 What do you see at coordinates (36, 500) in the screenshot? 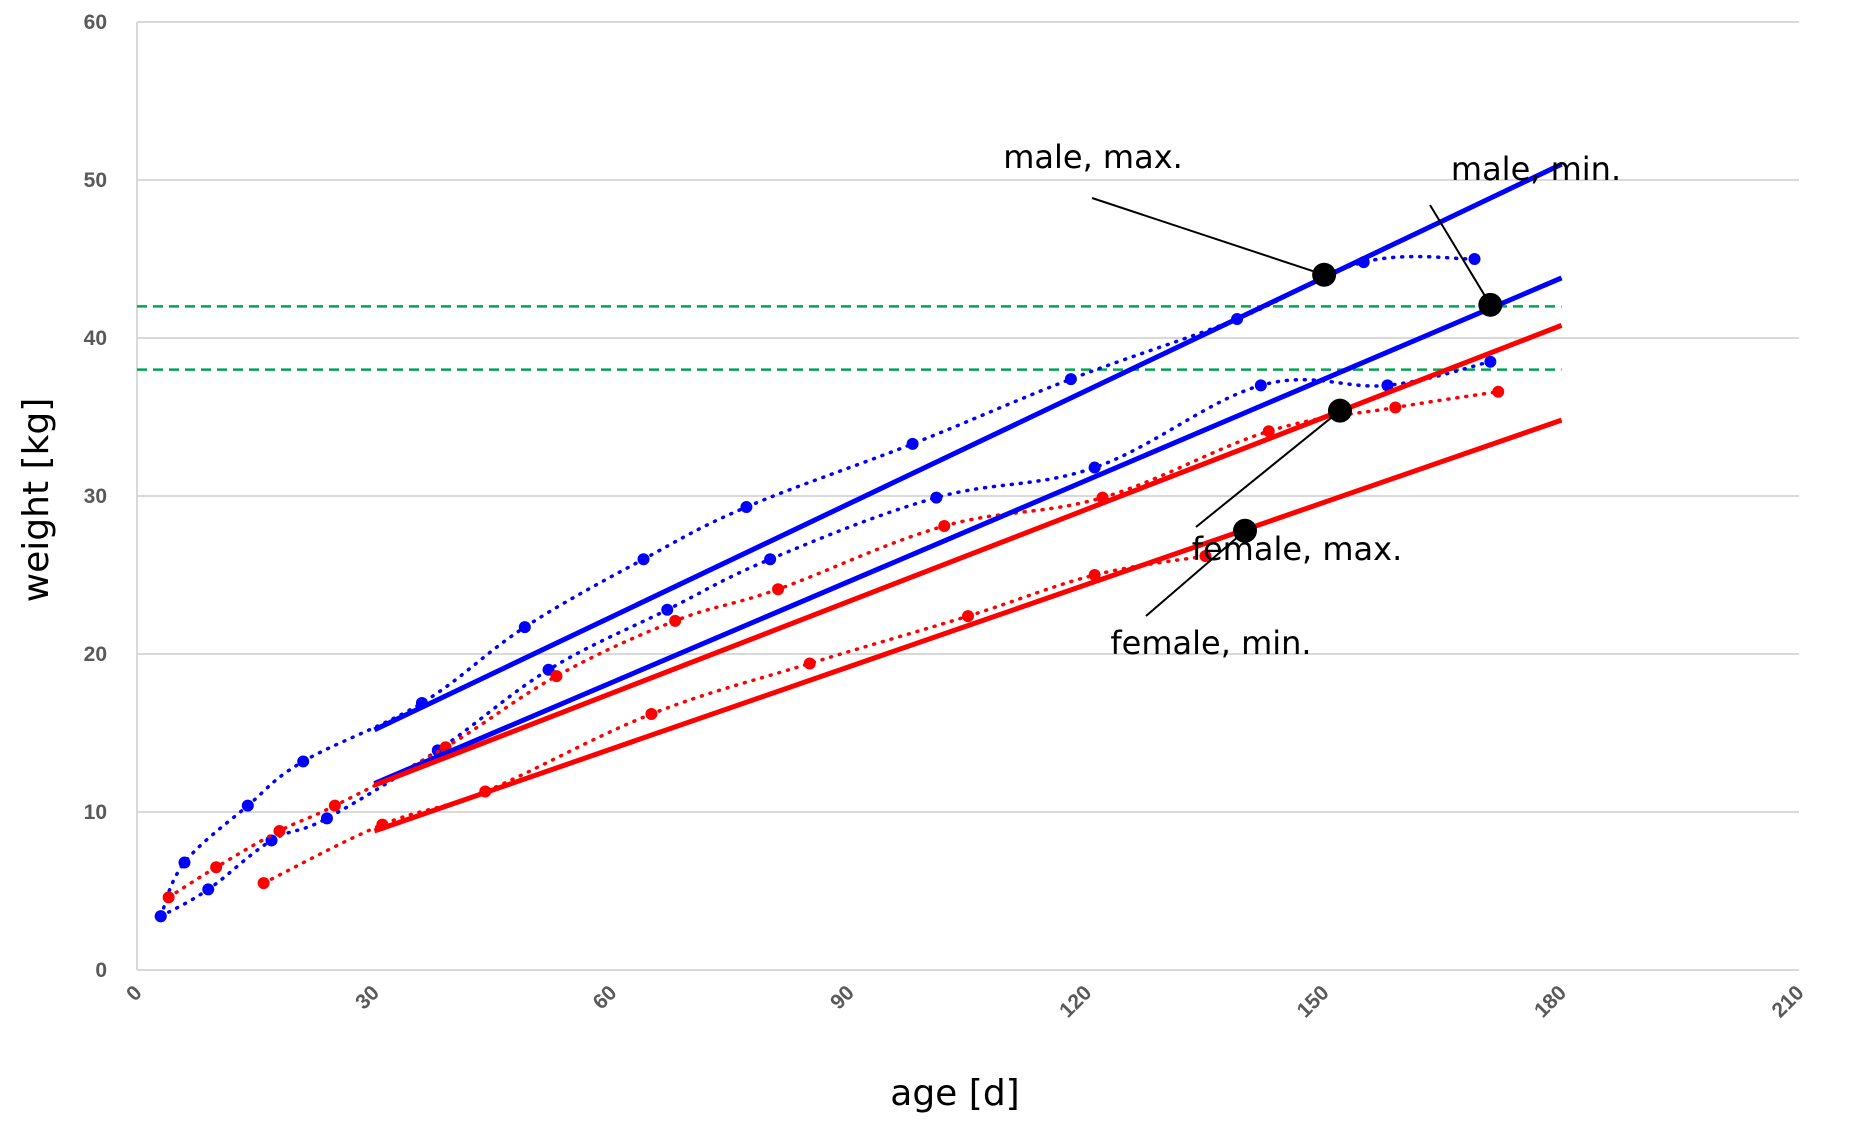
I see `y-axis-title: weight [kg]` at bounding box center [36, 500].